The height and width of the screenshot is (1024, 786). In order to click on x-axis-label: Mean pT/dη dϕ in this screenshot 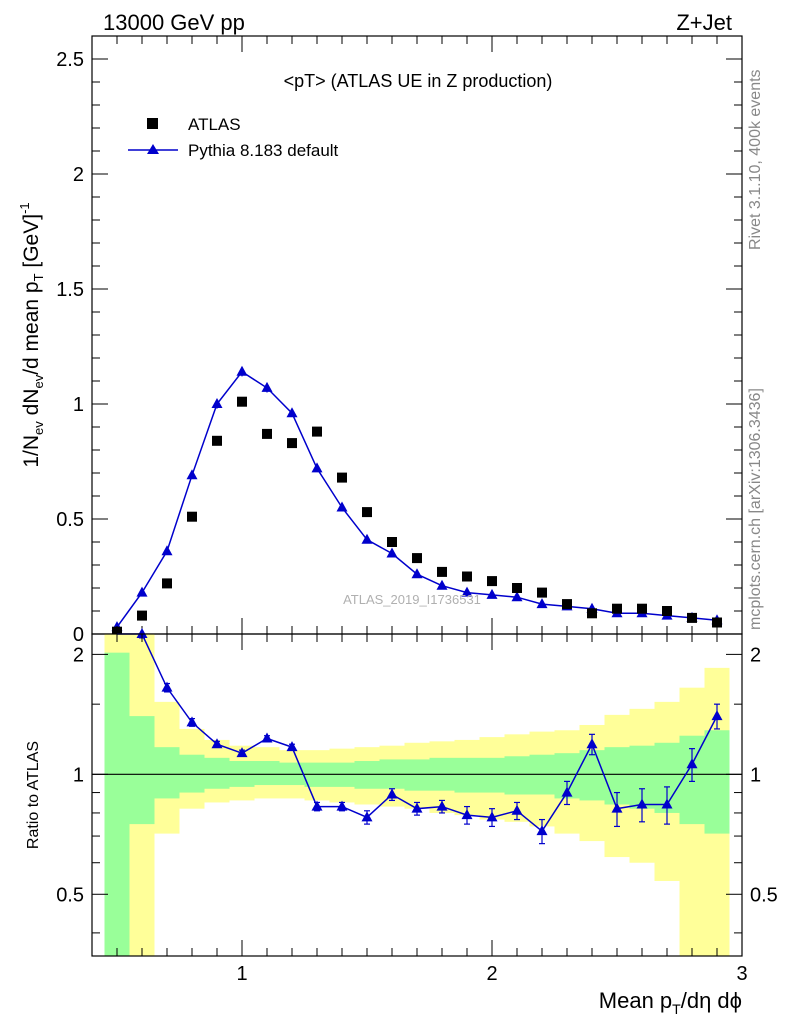, I will do `click(670, 1002)`.